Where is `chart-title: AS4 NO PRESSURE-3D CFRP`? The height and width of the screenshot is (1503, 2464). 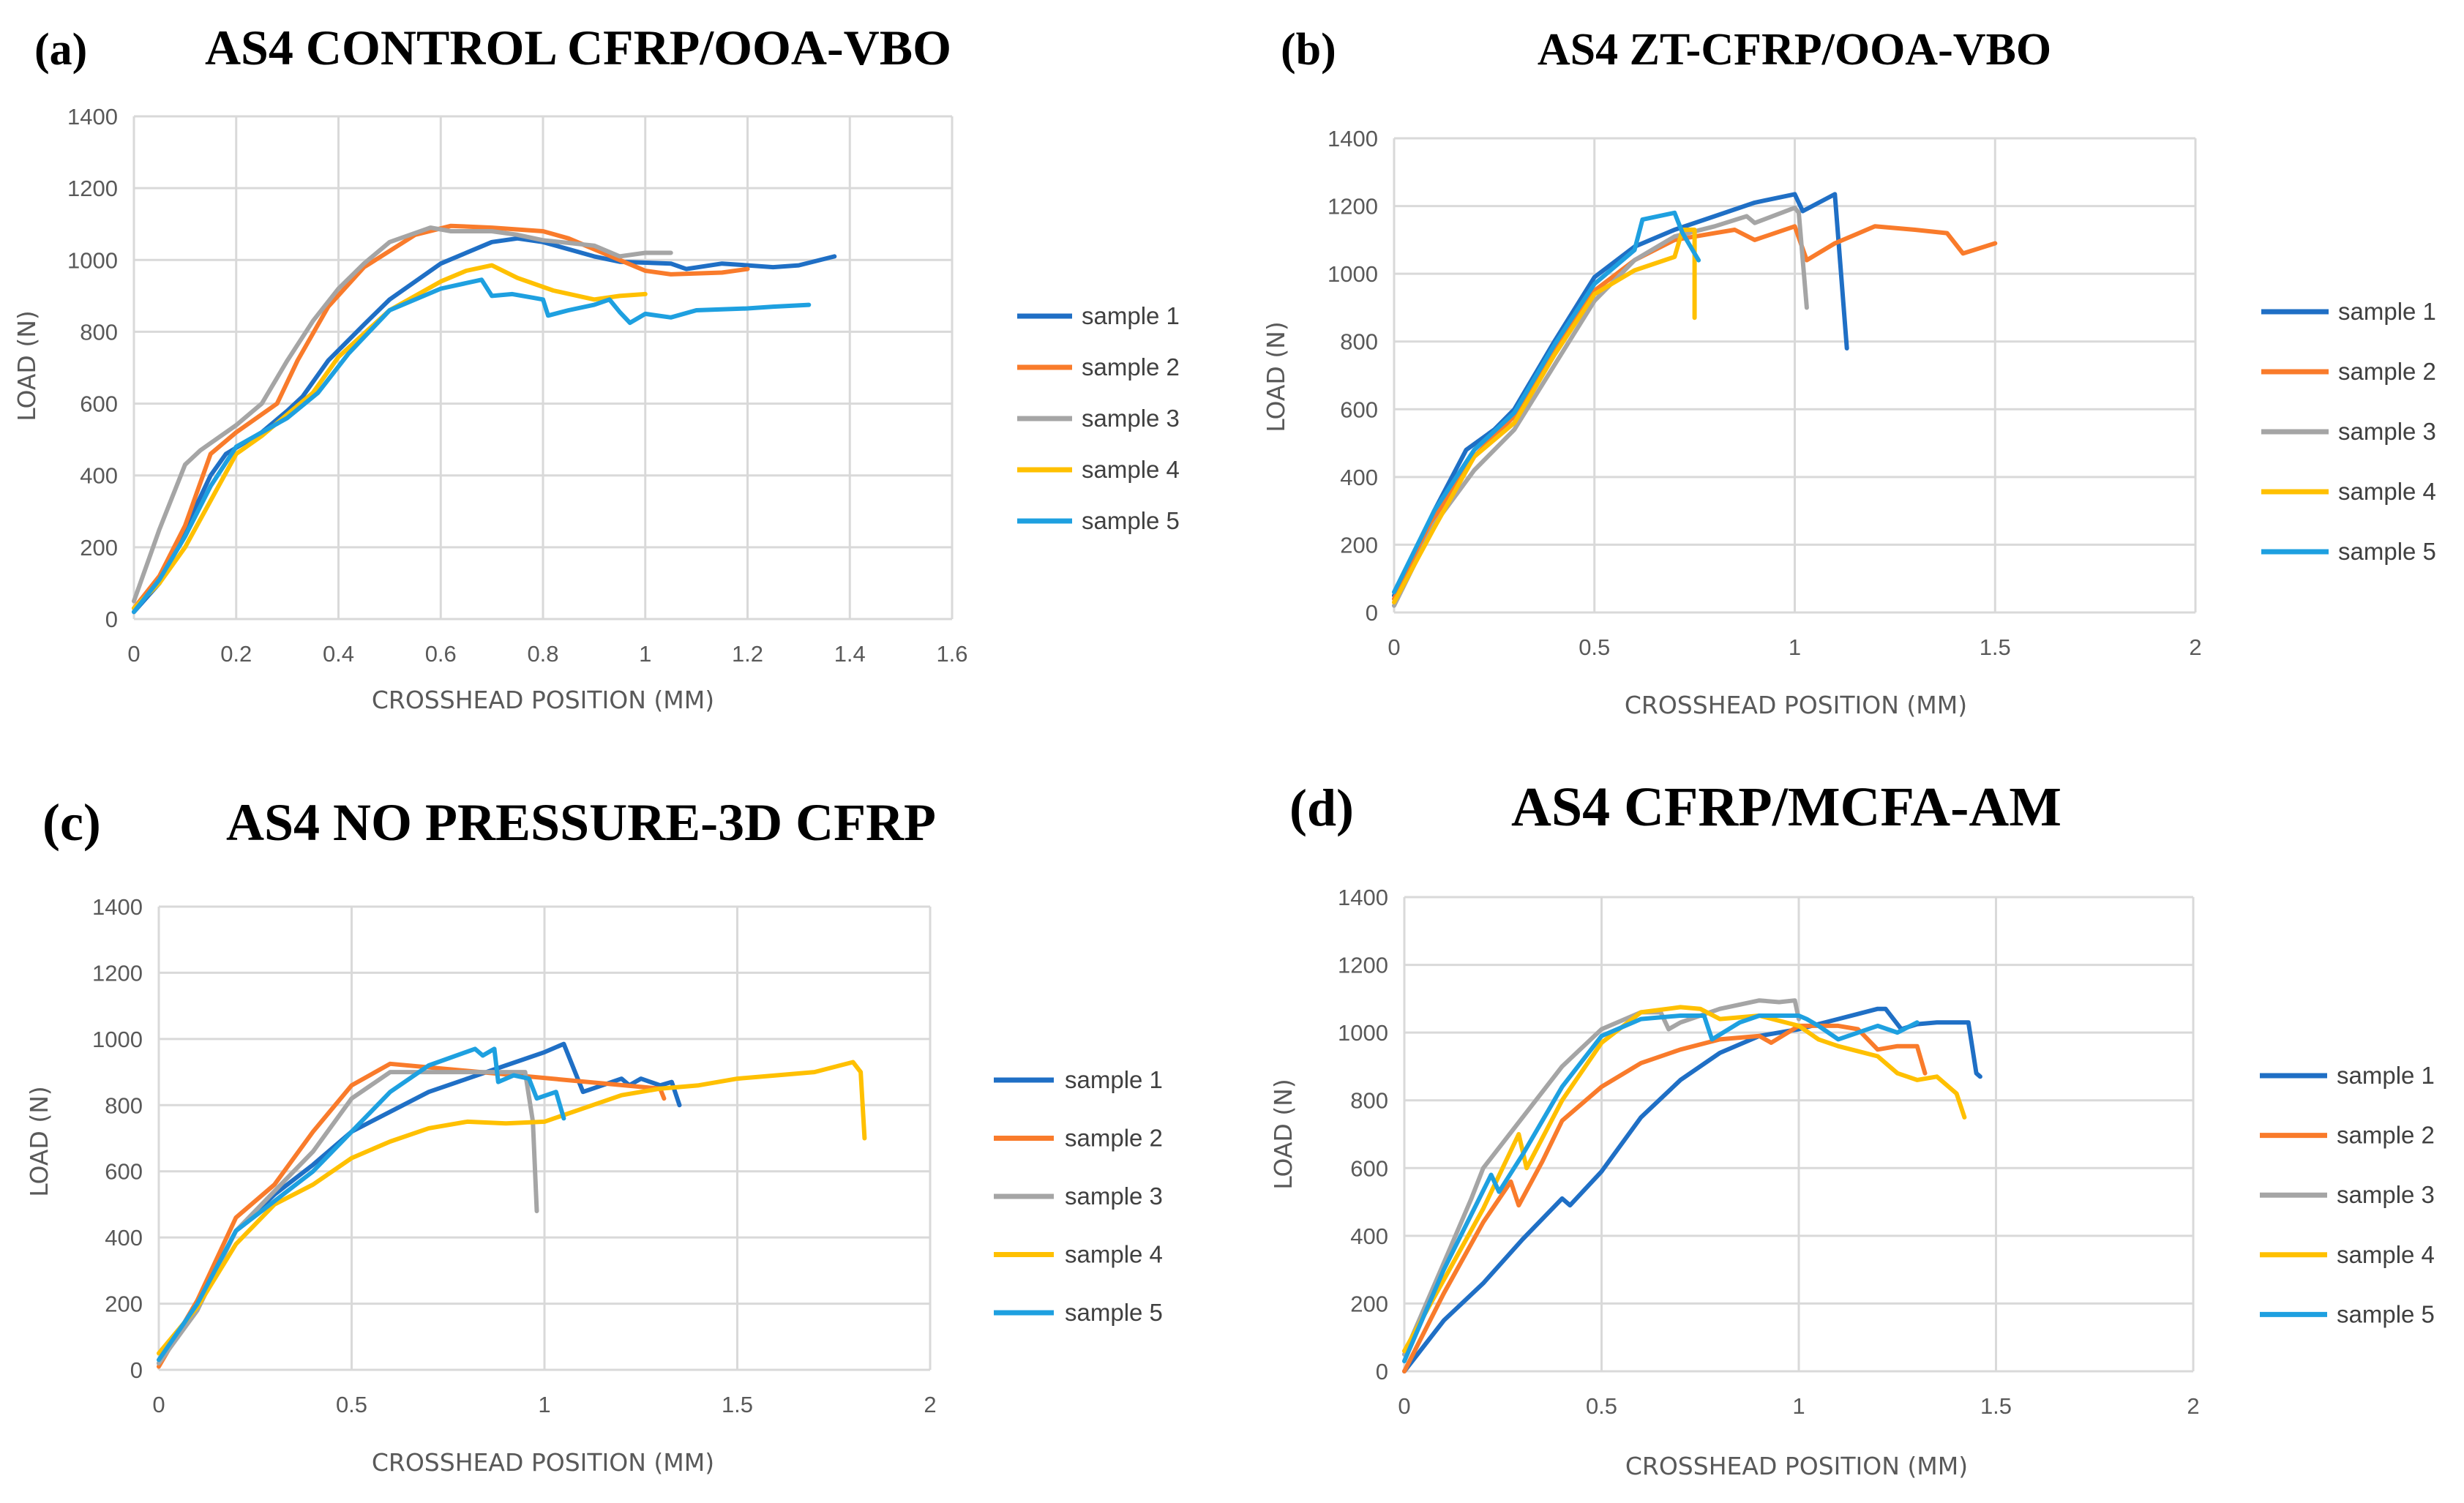 chart-title: AS4 NO PRESSURE-3D CFRP is located at coordinates (581, 822).